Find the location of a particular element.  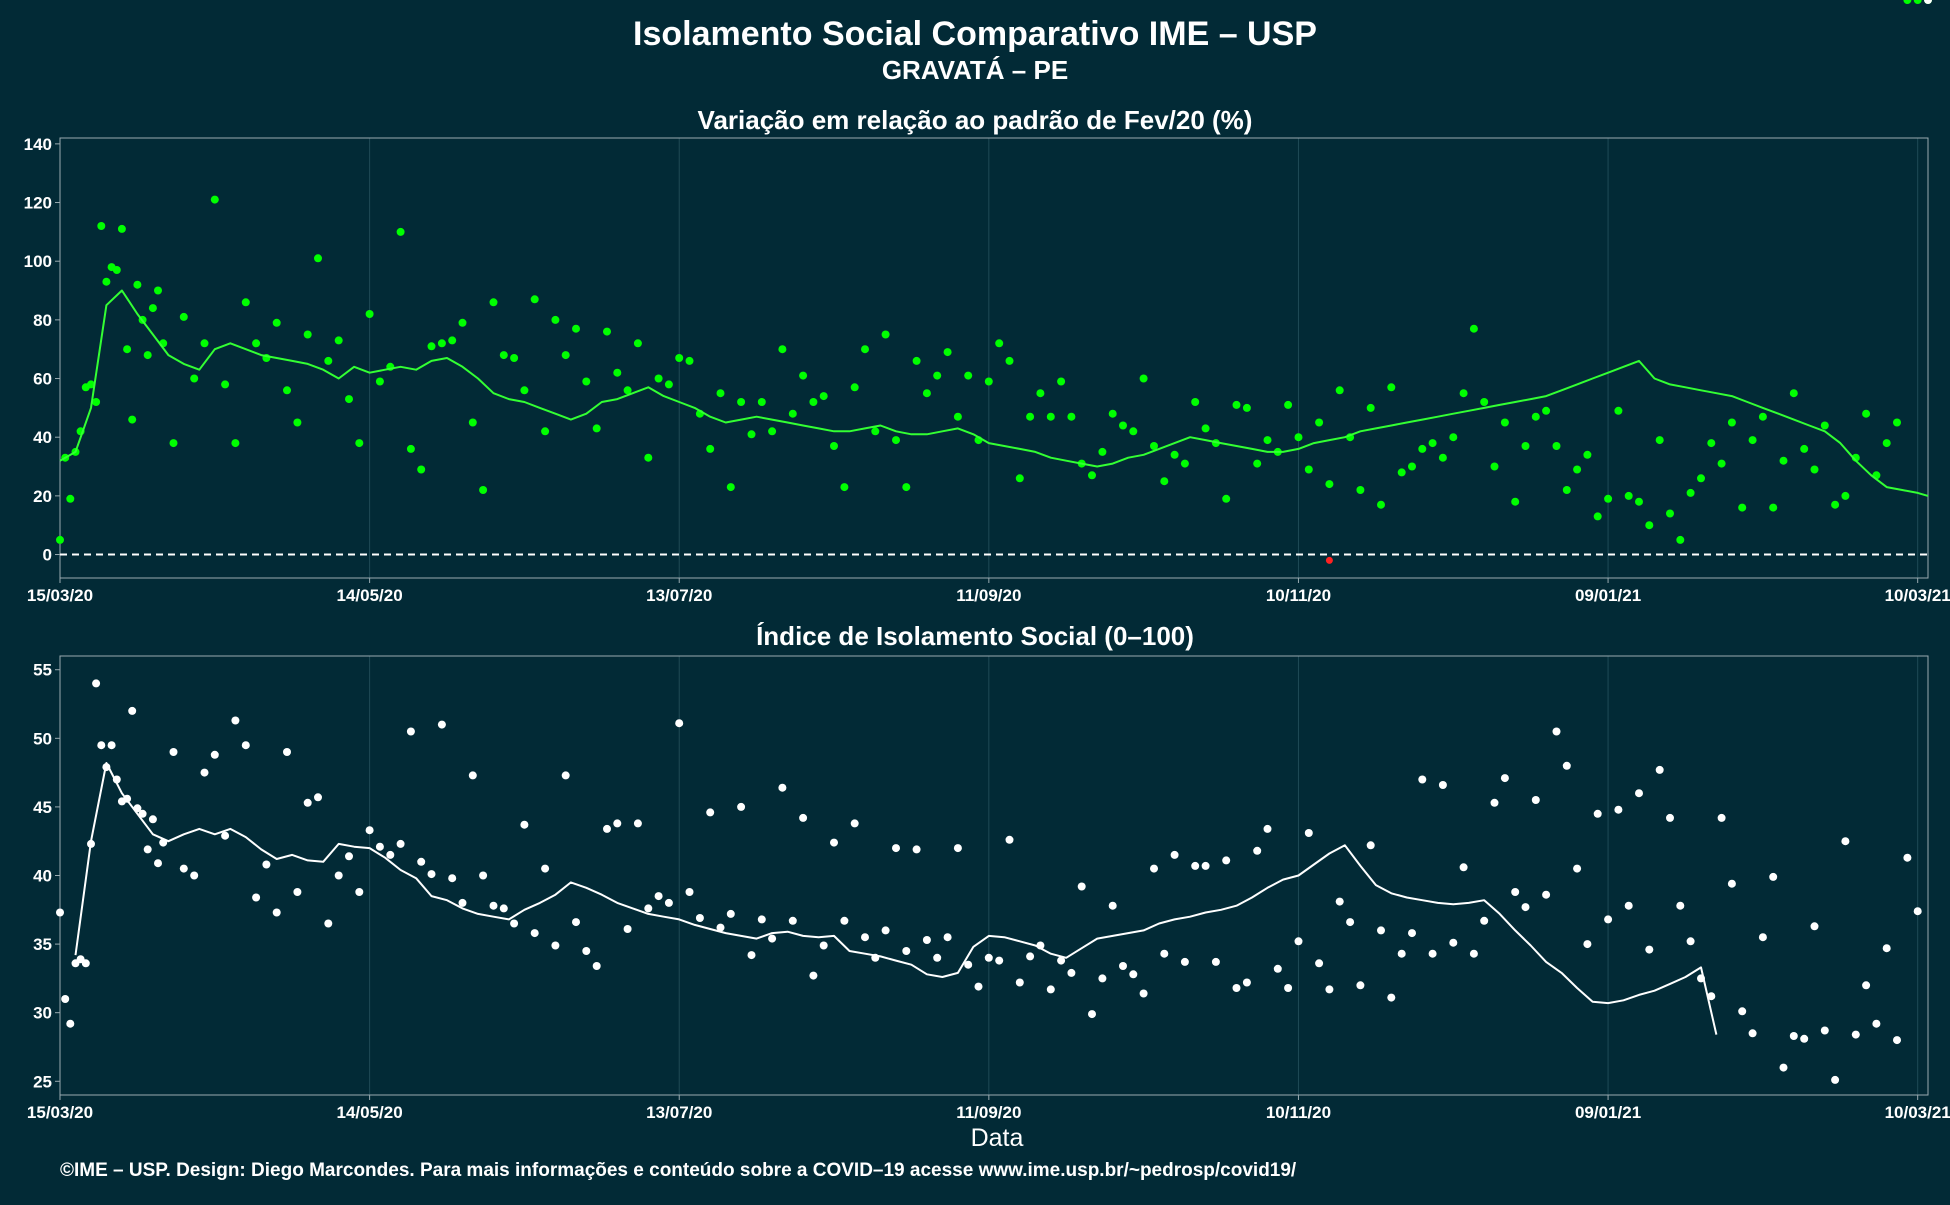

y-tick-label: 0 is located at coordinates (47, 555).